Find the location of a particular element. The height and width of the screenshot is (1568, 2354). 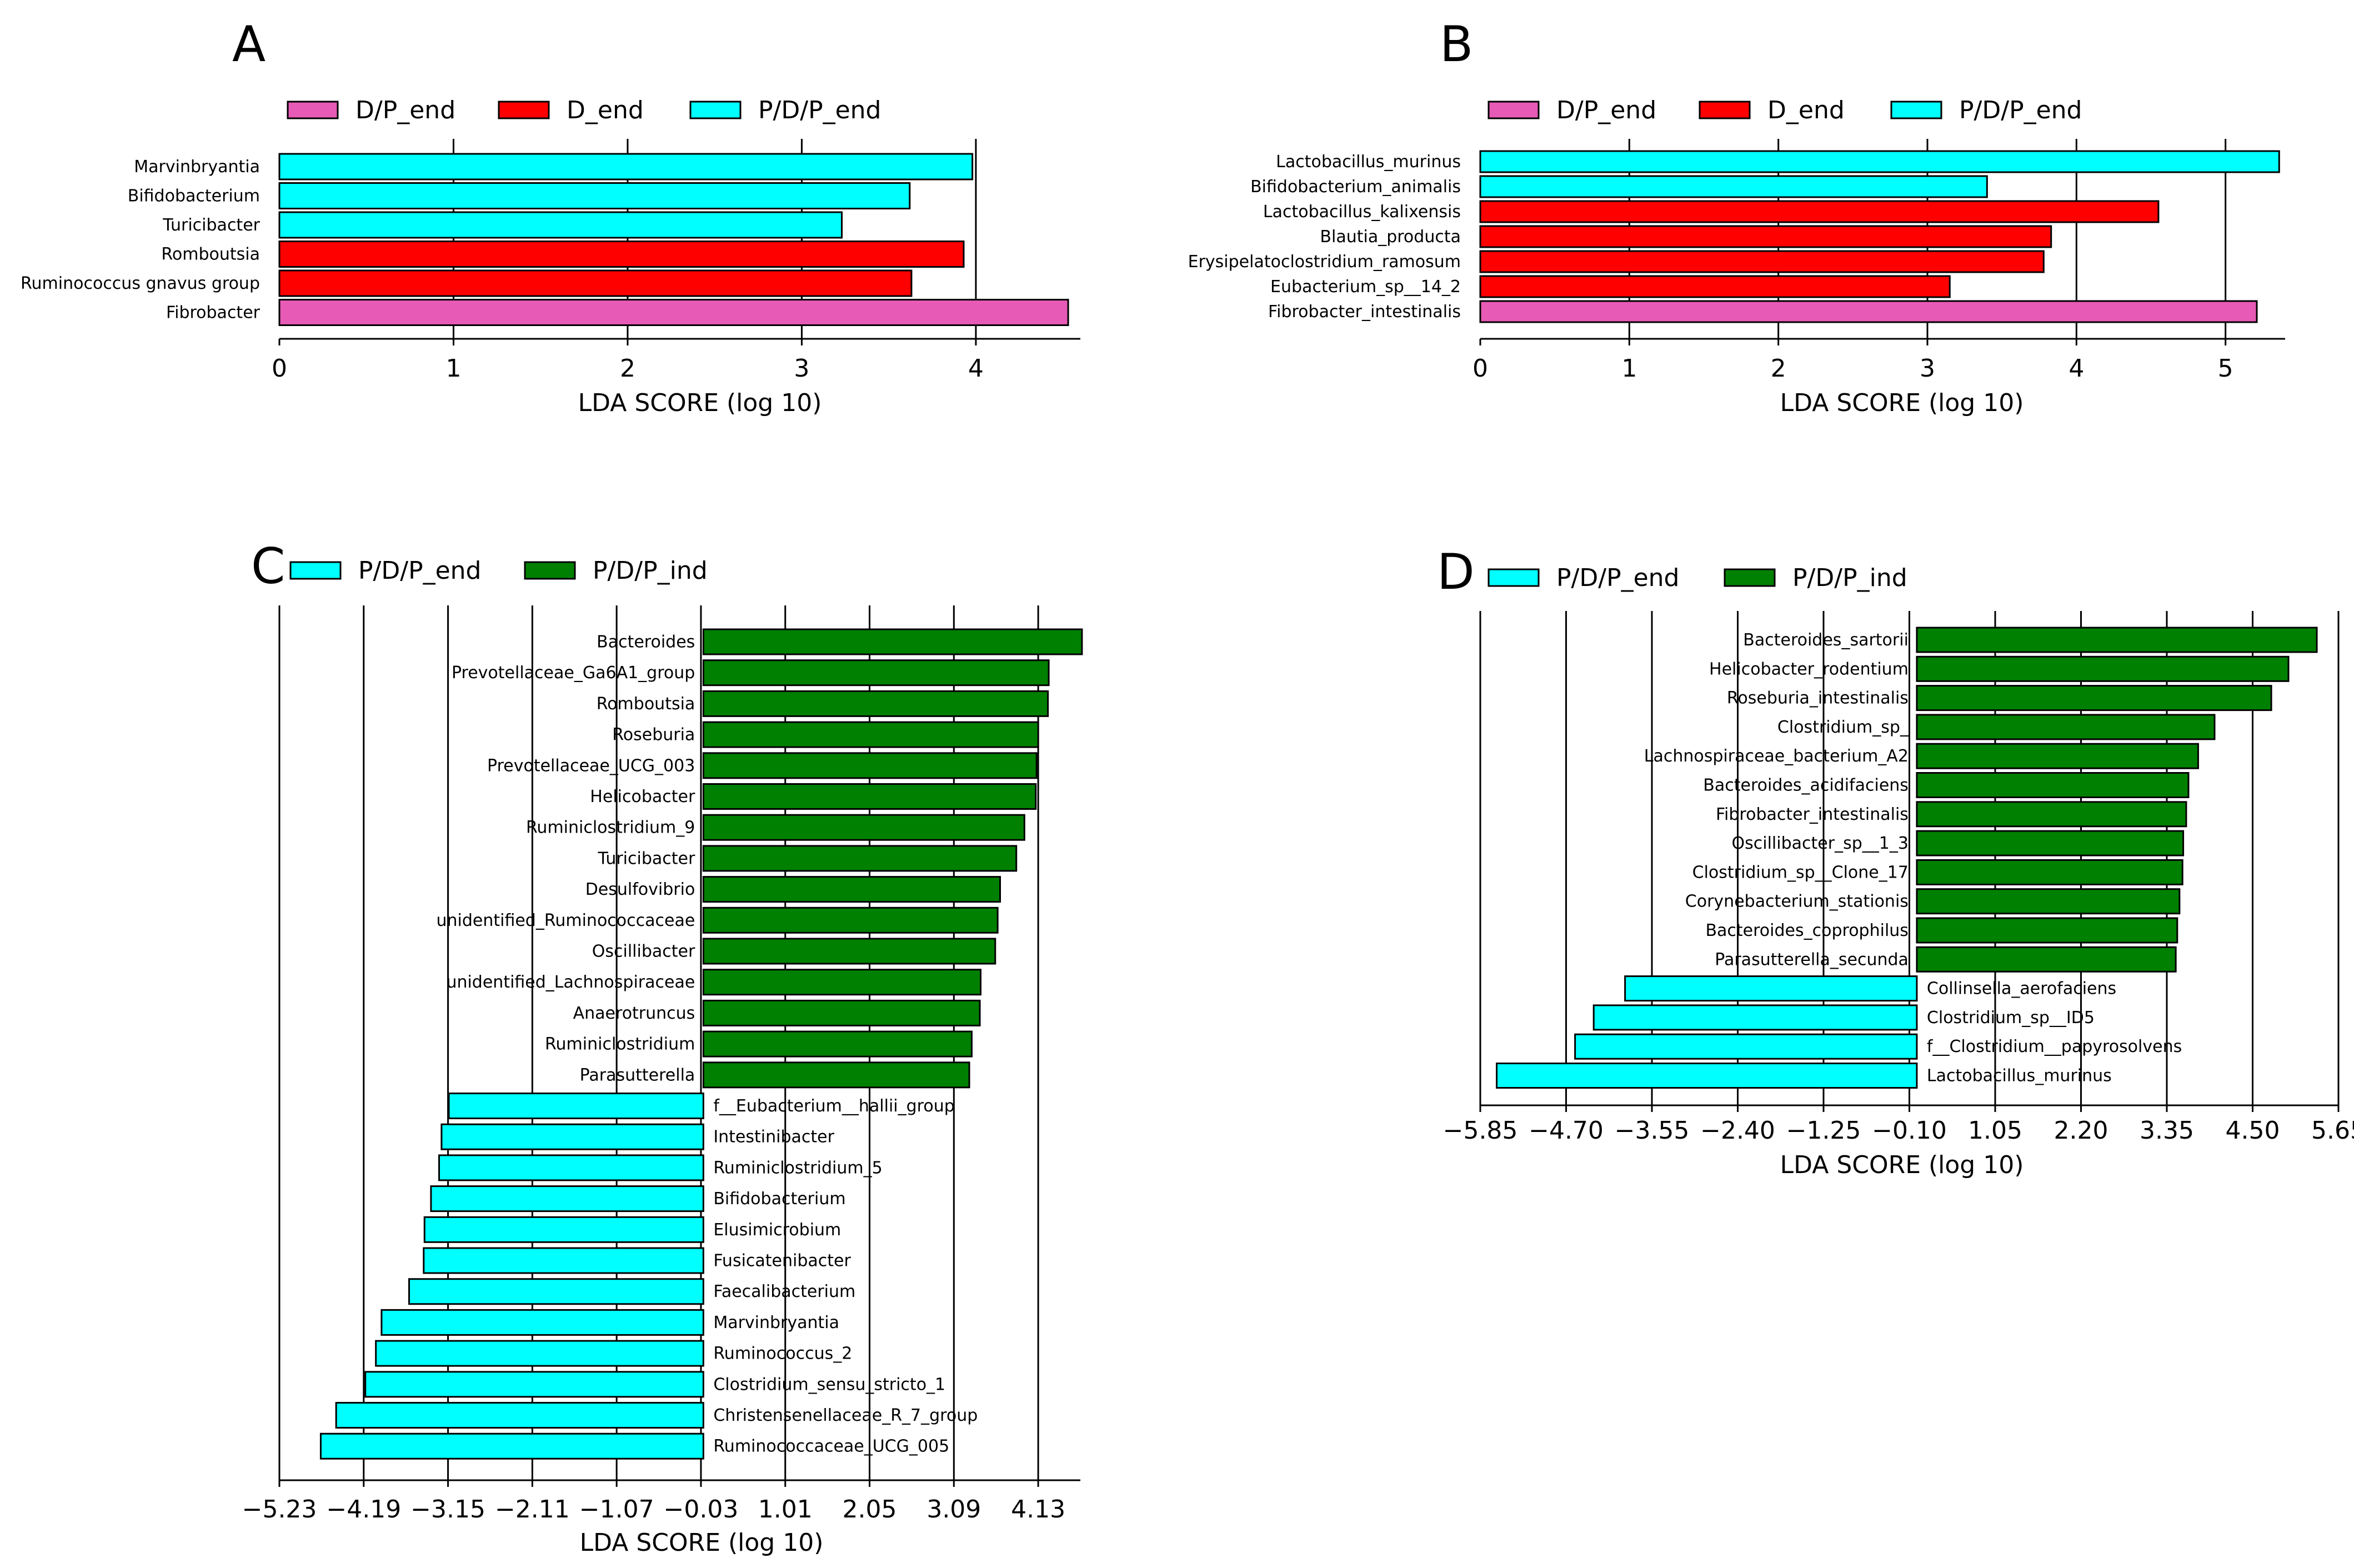

bar-label-bifidobacterium: Bifidobacterium is located at coordinates (194, 196).